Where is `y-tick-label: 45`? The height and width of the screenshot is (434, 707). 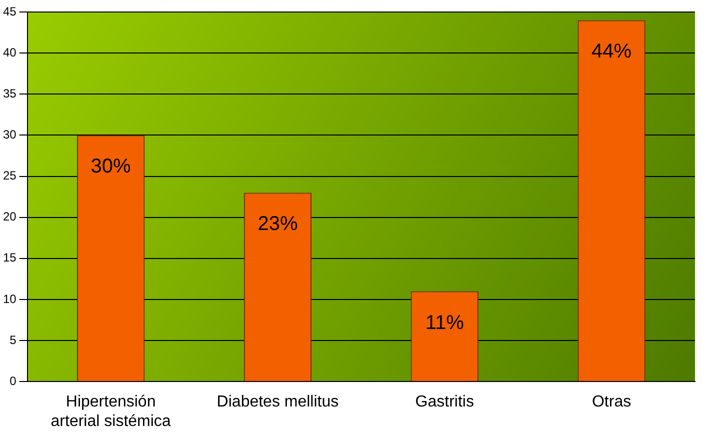 y-tick-label: 45 is located at coordinates (9, 11).